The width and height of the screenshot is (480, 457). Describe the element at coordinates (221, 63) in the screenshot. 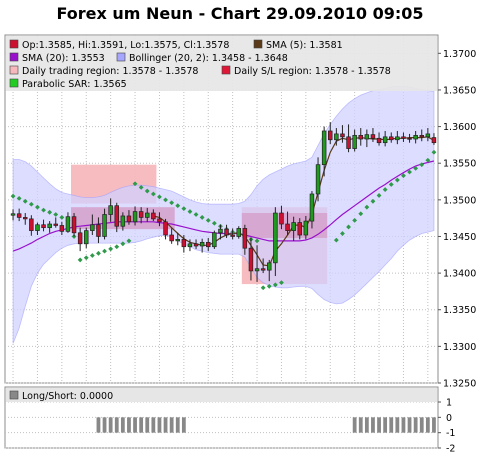

I see `legend-background` at that location.